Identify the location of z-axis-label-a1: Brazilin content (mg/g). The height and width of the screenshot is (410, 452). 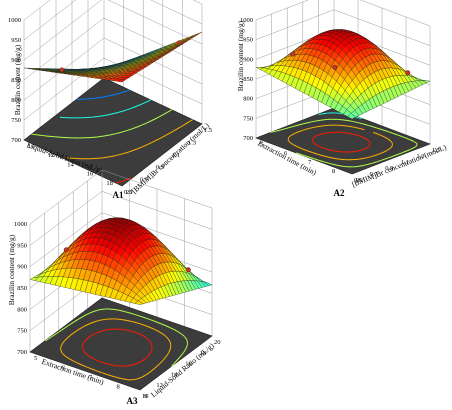
(17, 79).